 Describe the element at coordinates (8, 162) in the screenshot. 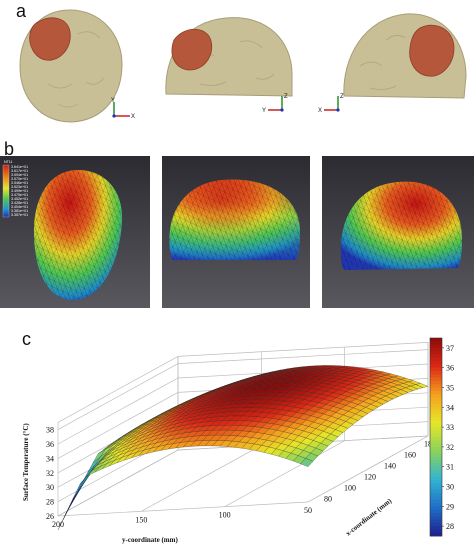

I see `legend-title: NT11` at that location.